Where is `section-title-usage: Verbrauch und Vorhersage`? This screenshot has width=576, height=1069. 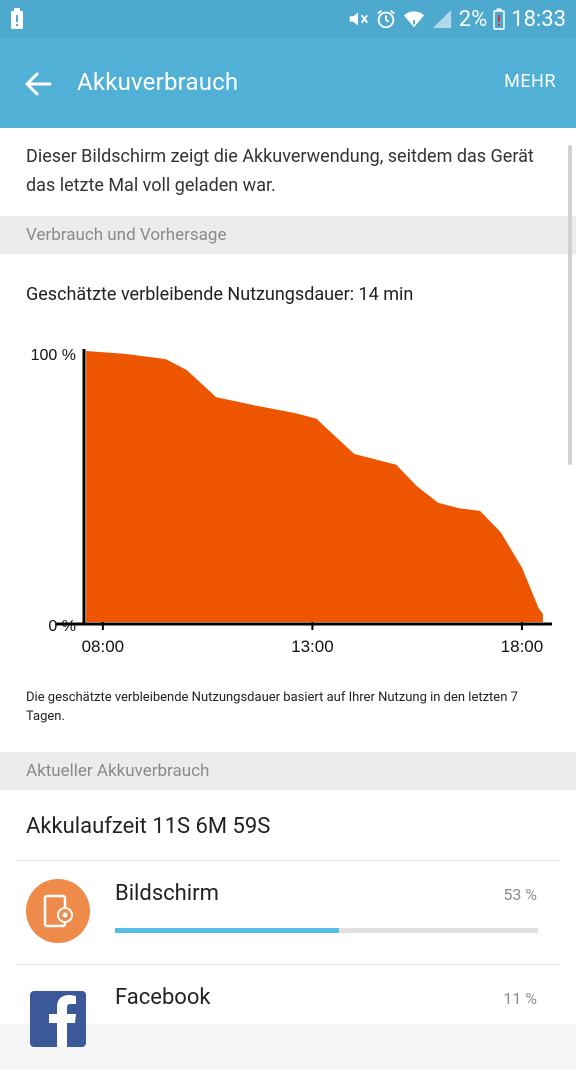
section-title-usage: Verbrauch und Vorhersage is located at coordinates (126, 235).